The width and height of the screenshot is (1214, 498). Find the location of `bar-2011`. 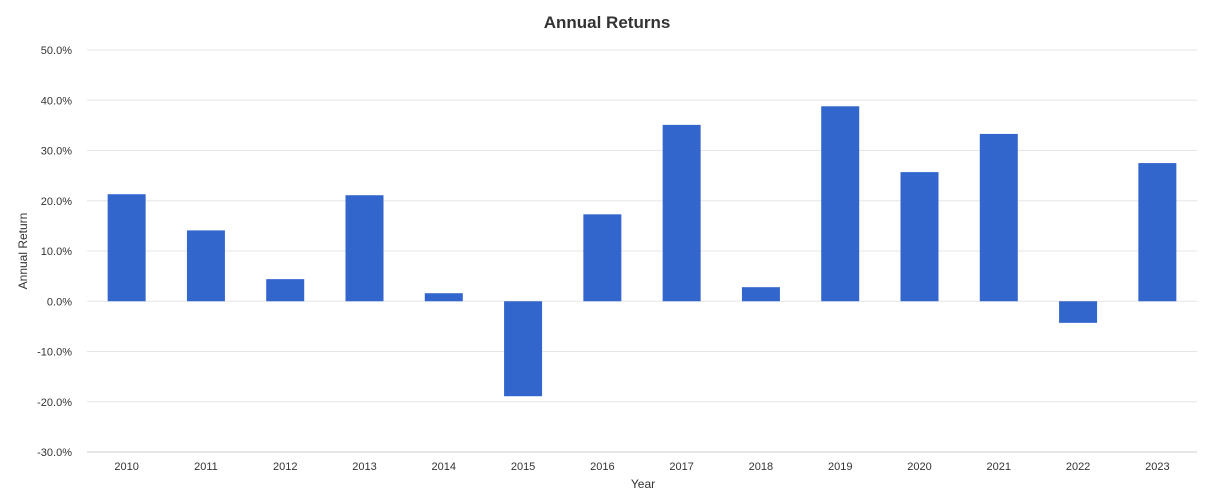

bar-2011 is located at coordinates (205, 266).